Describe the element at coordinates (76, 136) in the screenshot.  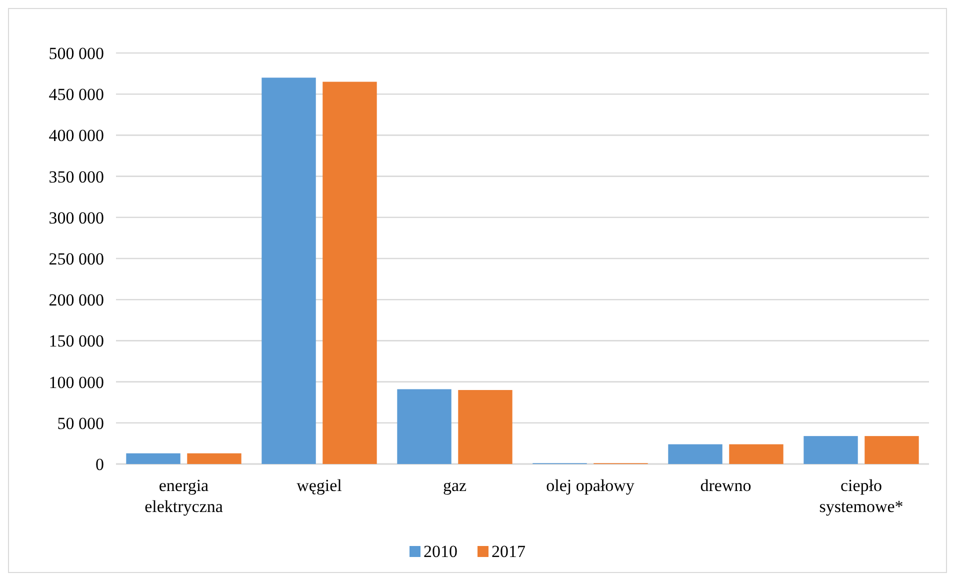
I see `y-tick-label: 400 000` at that location.